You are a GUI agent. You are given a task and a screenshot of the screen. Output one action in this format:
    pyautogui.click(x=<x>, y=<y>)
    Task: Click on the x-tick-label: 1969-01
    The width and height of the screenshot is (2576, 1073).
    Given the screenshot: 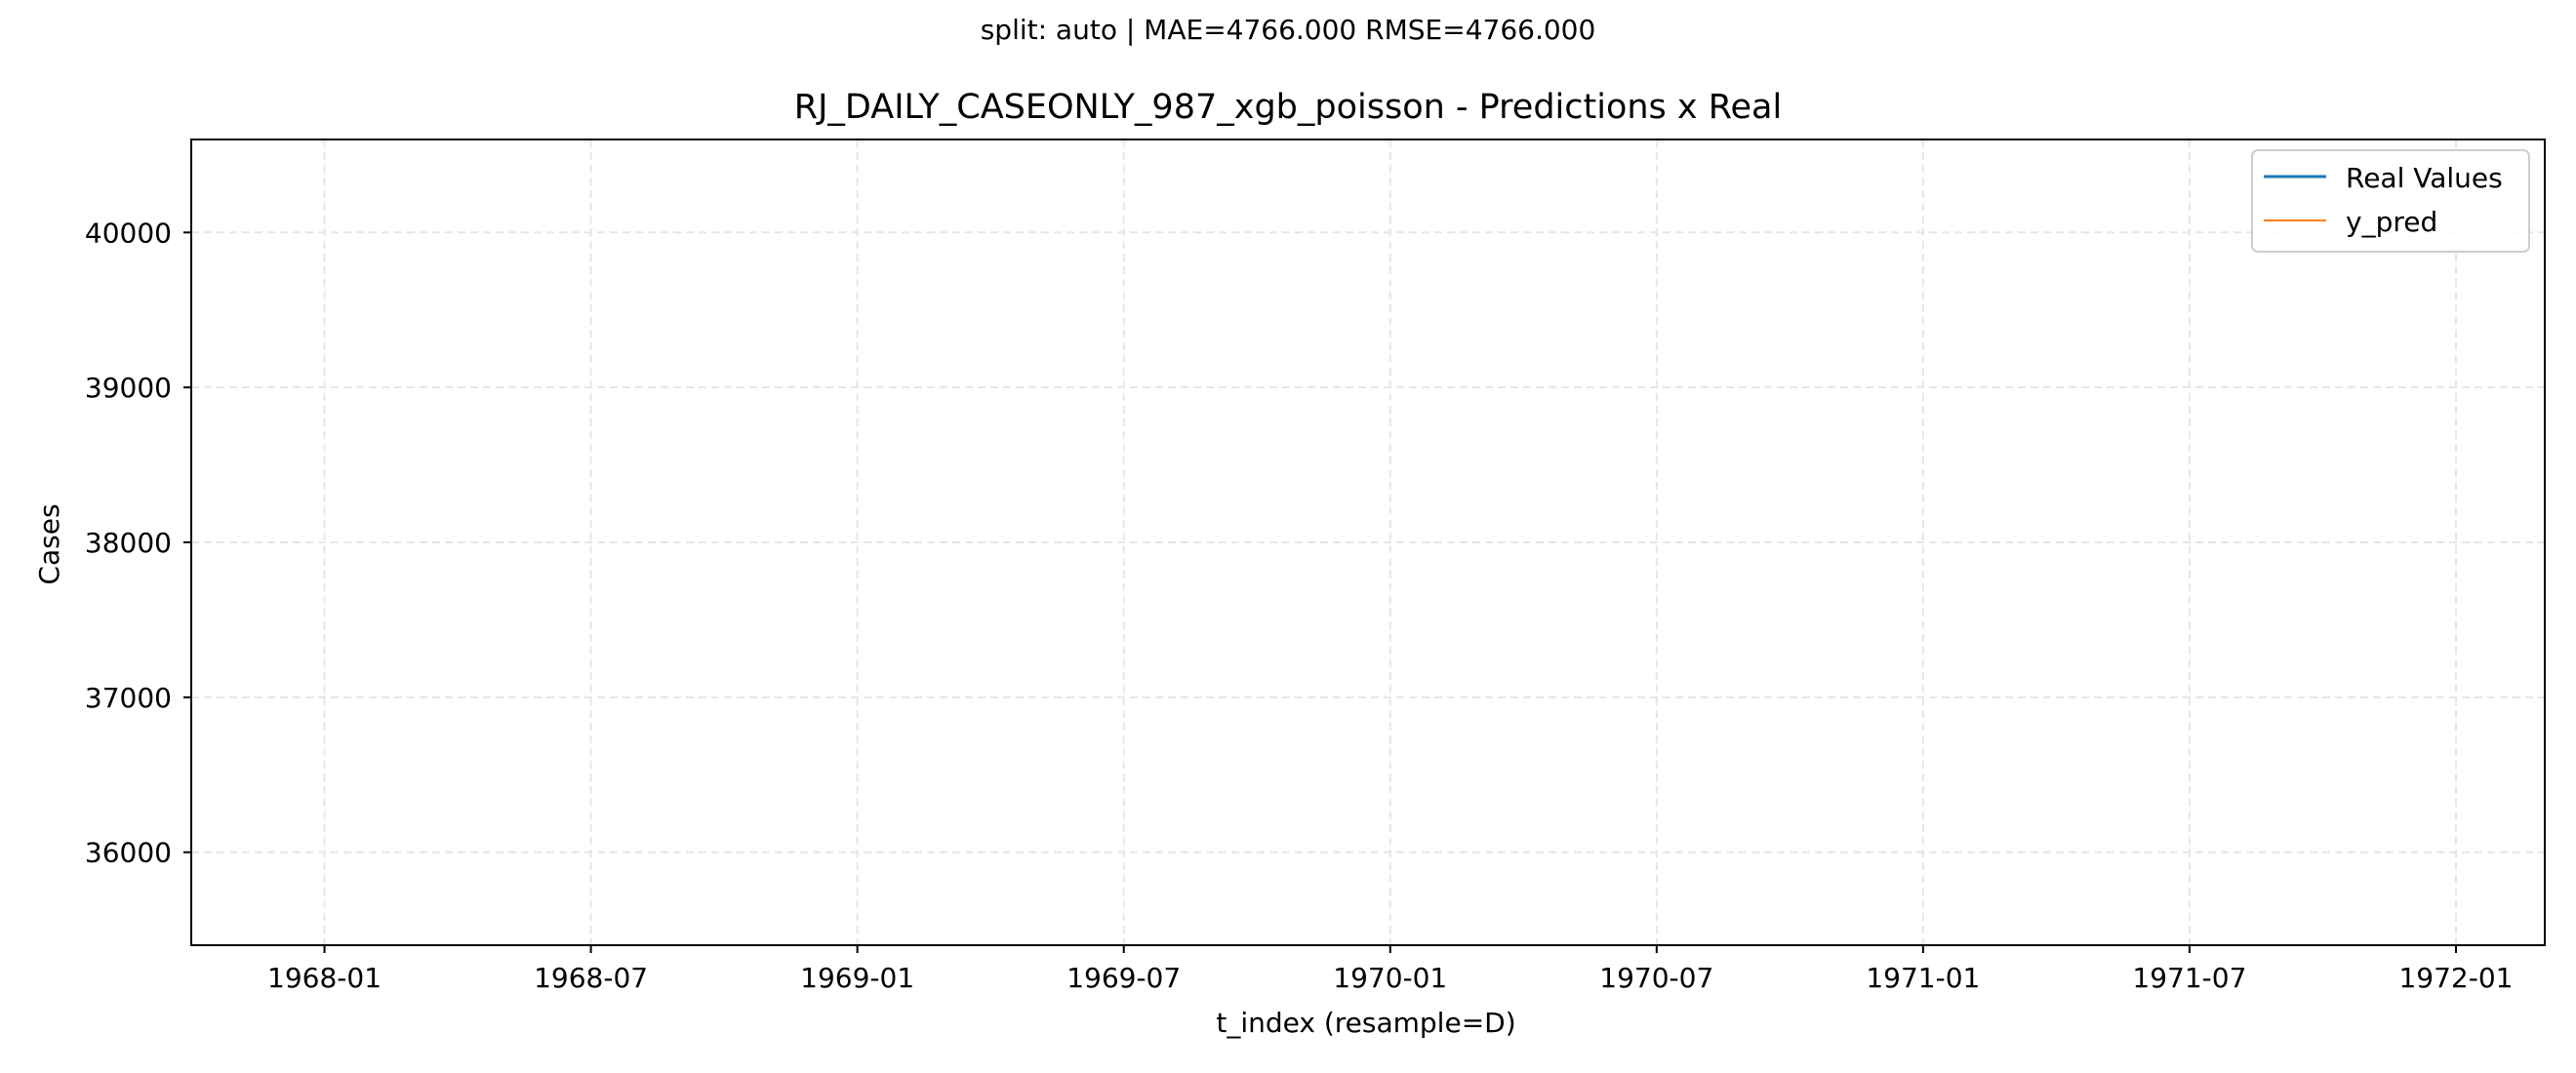 What is the action you would take?
    pyautogui.click(x=857, y=978)
    